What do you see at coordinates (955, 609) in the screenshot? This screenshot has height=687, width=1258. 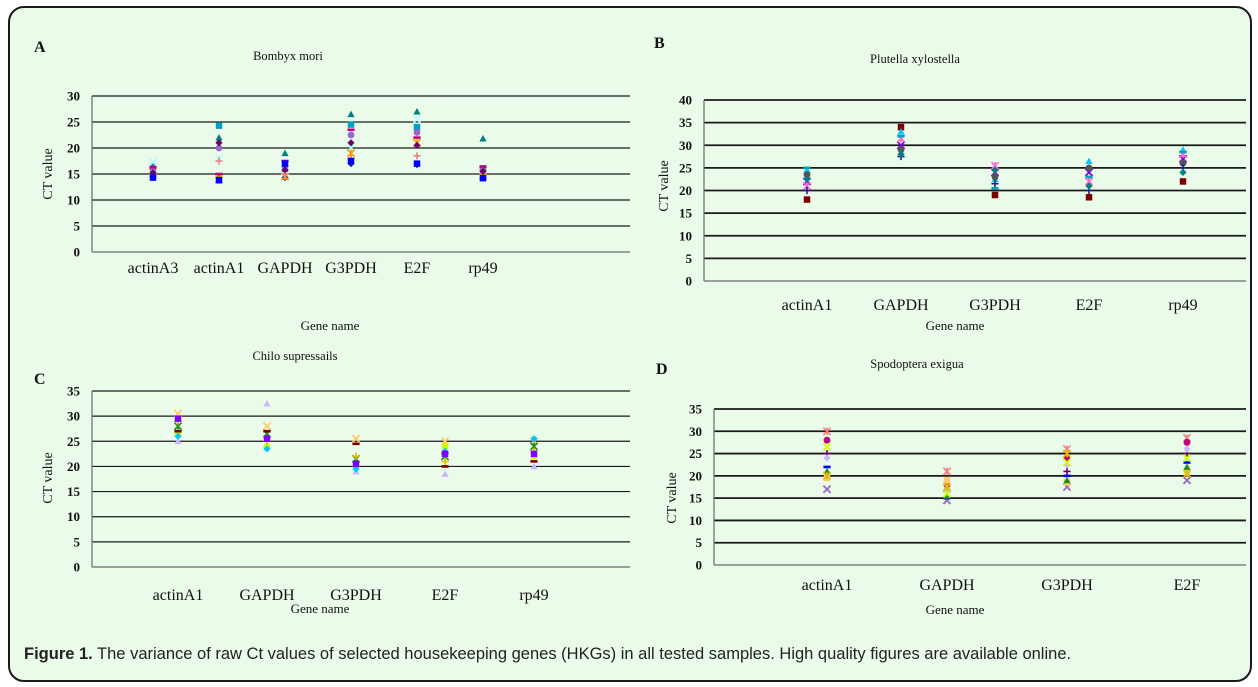 I see `x-axis-label: Gene name` at bounding box center [955, 609].